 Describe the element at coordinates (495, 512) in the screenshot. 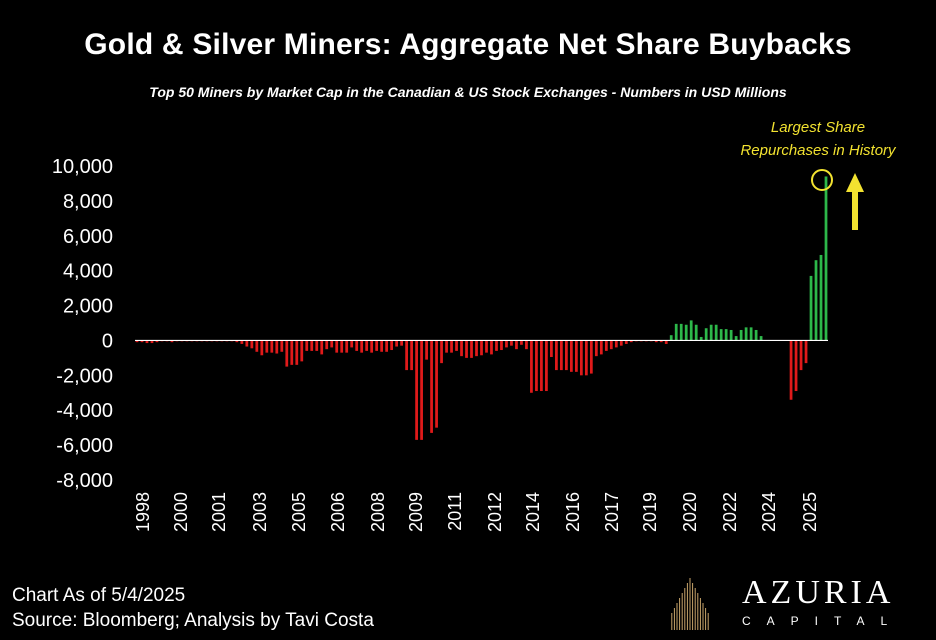

I see `x-tick-label: 2012` at that location.